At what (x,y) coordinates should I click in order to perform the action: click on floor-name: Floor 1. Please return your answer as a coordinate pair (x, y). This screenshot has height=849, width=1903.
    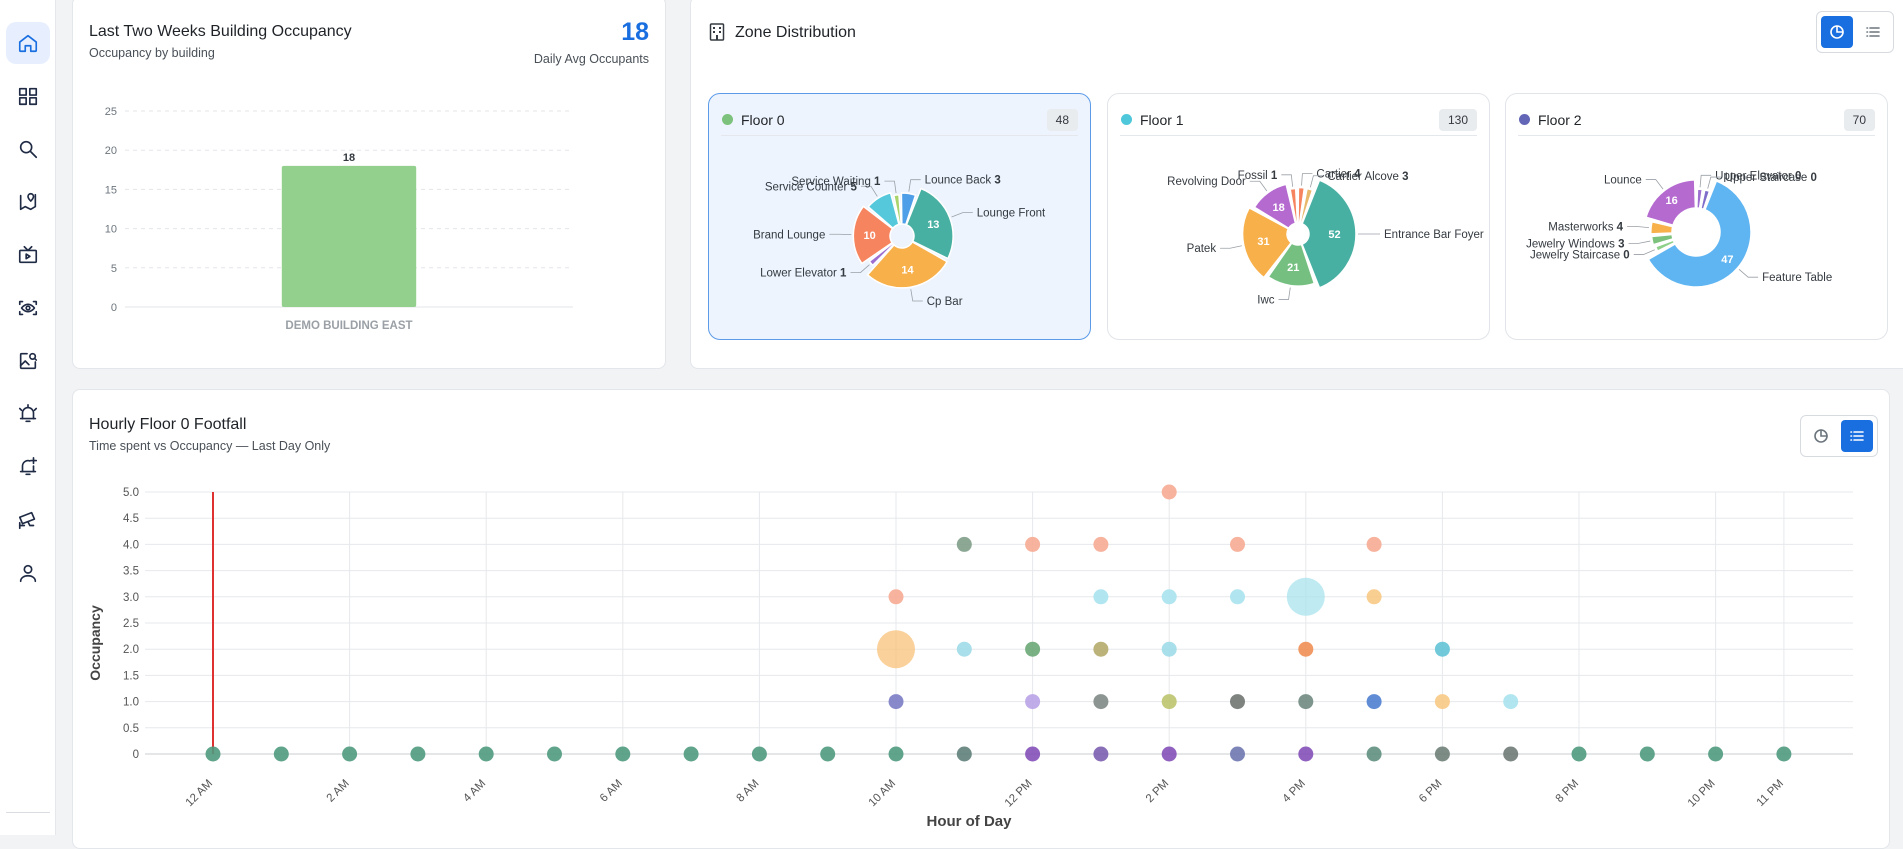
    Looking at the image, I should click on (1289, 120).